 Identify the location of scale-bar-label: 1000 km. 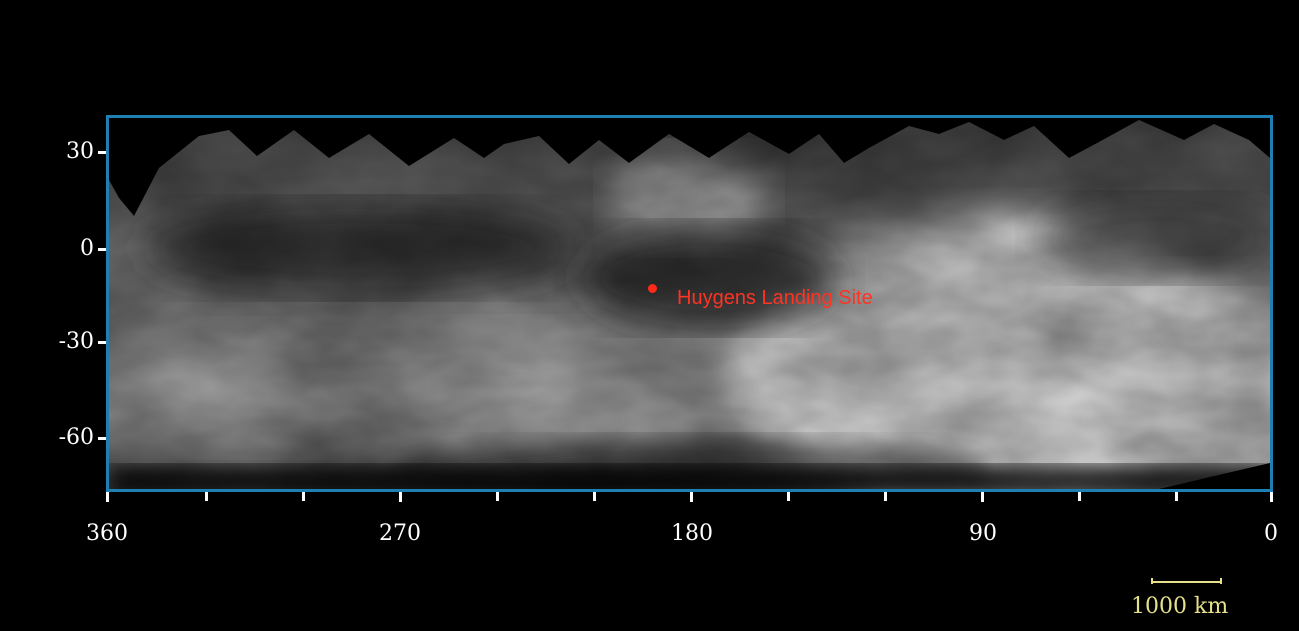
(1180, 606).